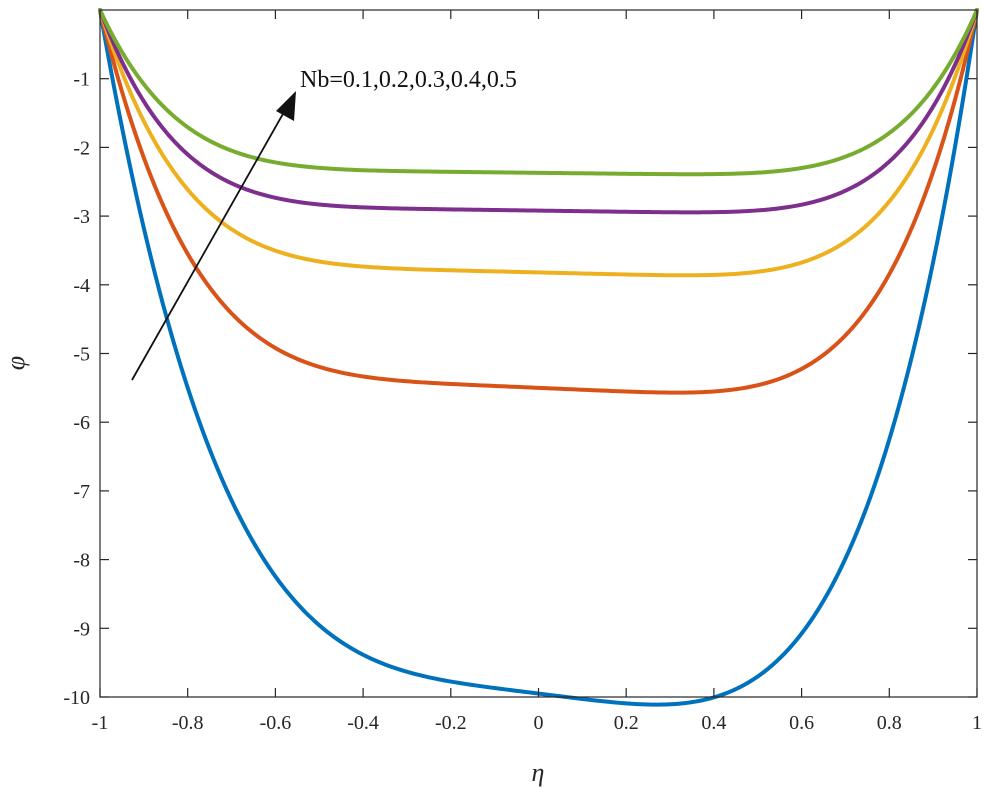 Image resolution: width=988 pixels, height=788 pixels. I want to click on x-tick-label: 0.2, so click(626, 723).